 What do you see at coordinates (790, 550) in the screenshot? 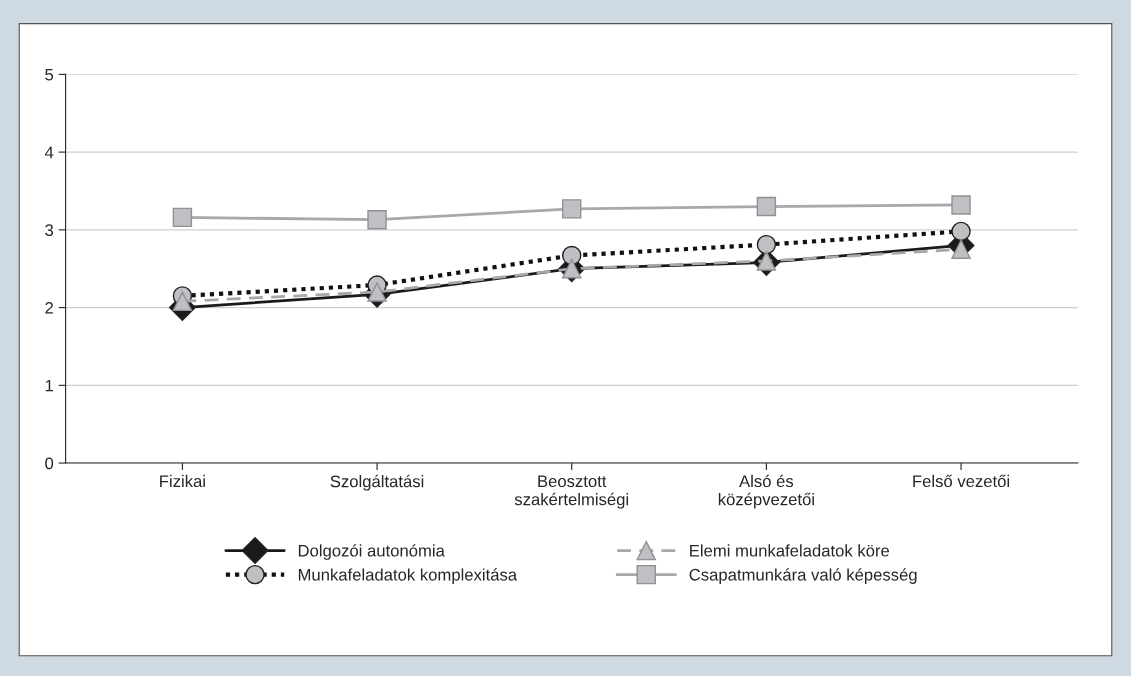
I see `legend-label: Elemi munkafeladatok köre` at bounding box center [790, 550].